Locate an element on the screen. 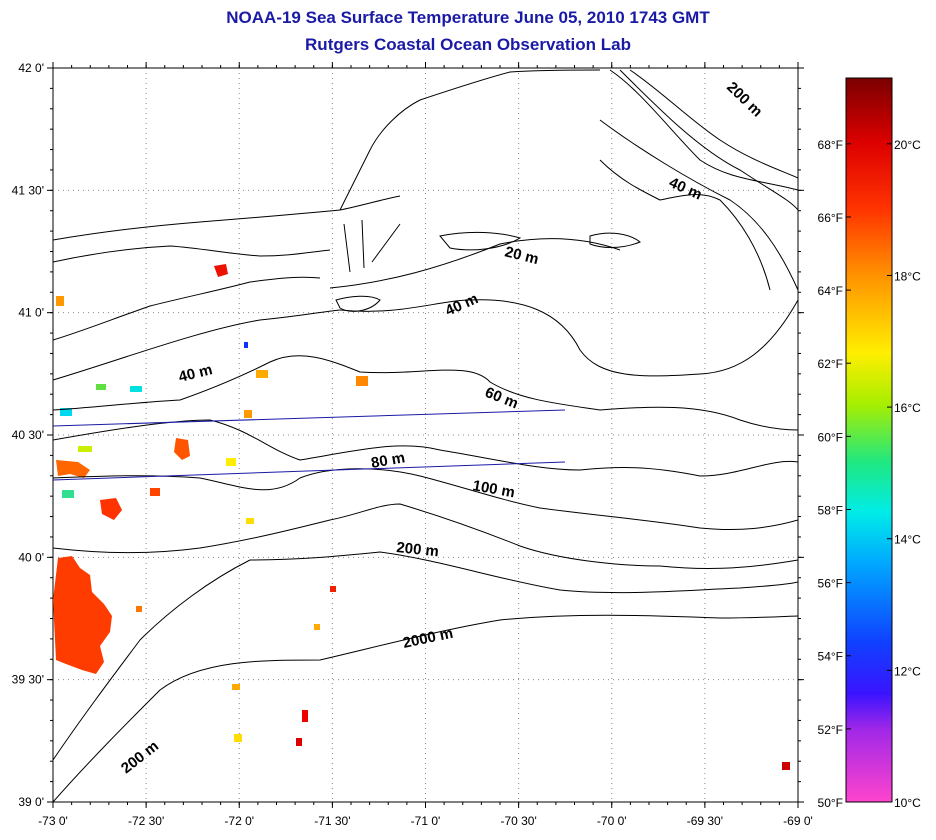 The height and width of the screenshot is (840, 936). lon-tick-label: -72 0' is located at coordinates (239, 821).